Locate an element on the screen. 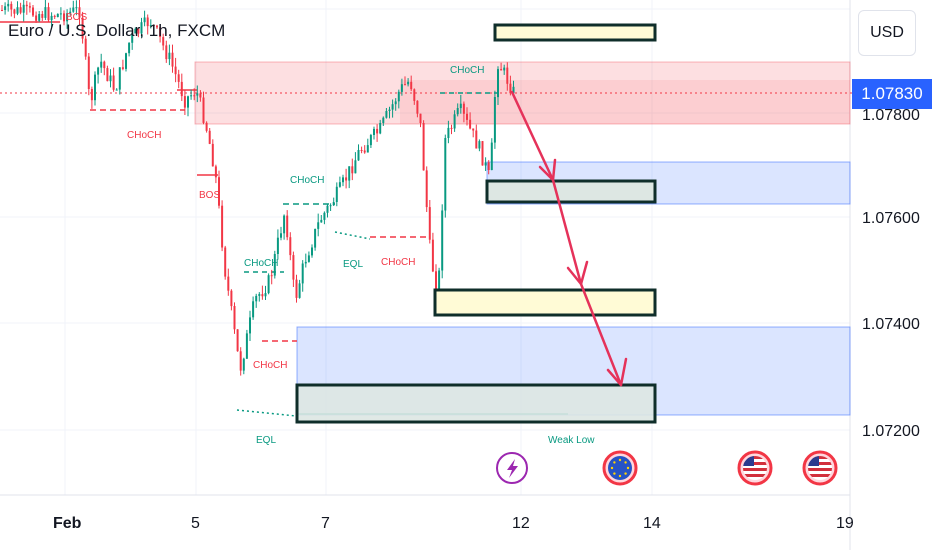 This screenshot has height=550, width=932. x-tick: 12 is located at coordinates (521, 523).